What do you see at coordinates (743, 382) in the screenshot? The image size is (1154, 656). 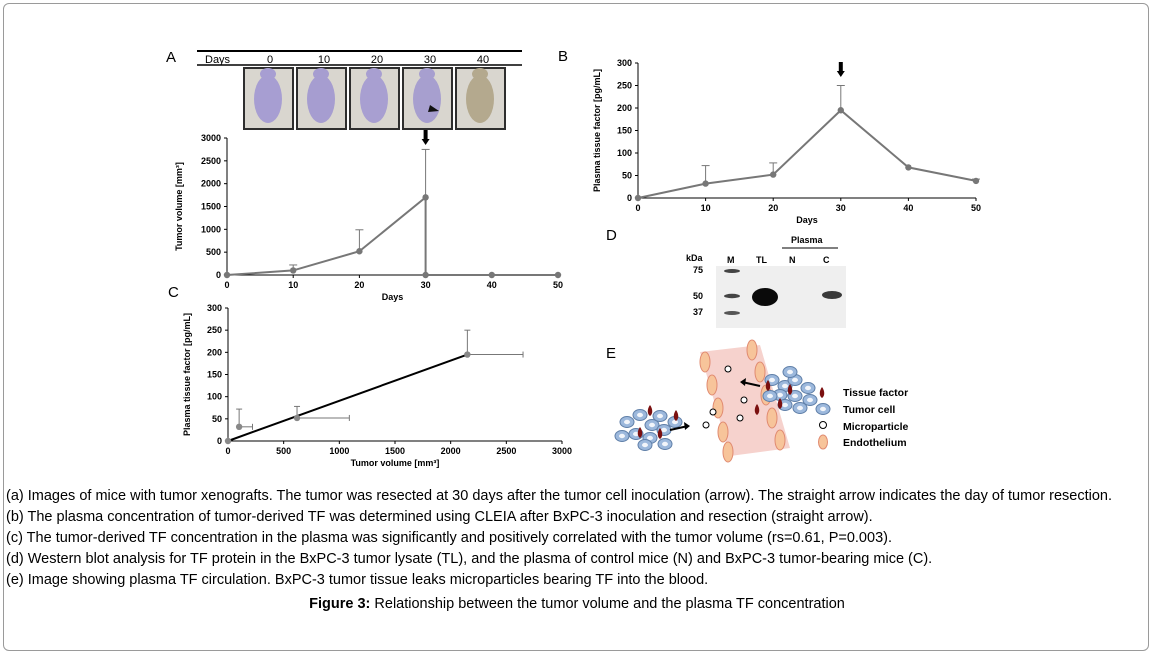 I see `leak-arrow-right-head` at bounding box center [743, 382].